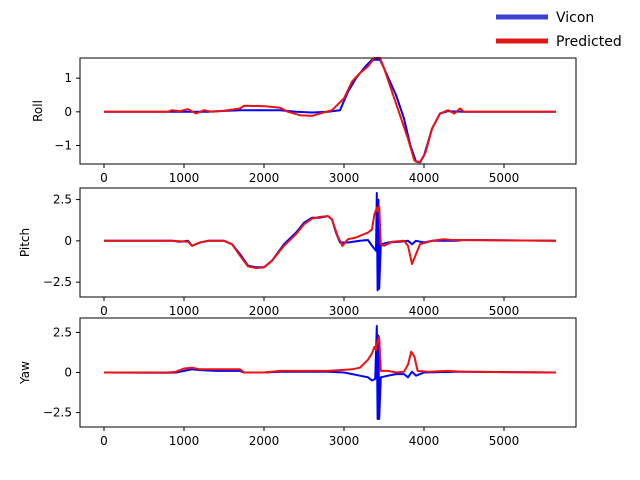  I want to click on roll-x-tick-label: 1000, so click(184, 178).